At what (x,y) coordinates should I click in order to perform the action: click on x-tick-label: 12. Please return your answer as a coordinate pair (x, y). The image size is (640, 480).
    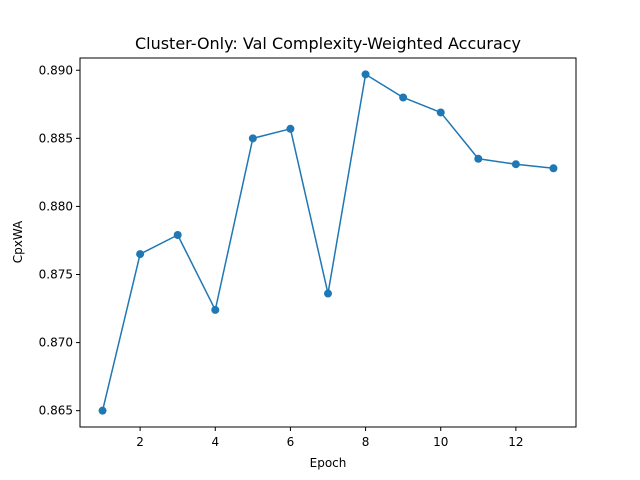
    Looking at the image, I should click on (515, 442).